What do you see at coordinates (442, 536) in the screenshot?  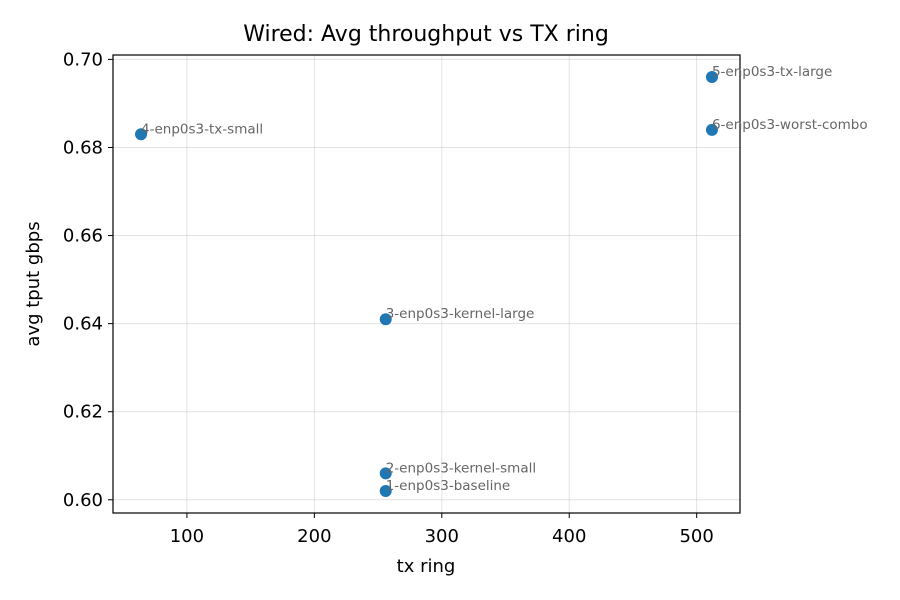 I see `x-tick-label: 300` at bounding box center [442, 536].